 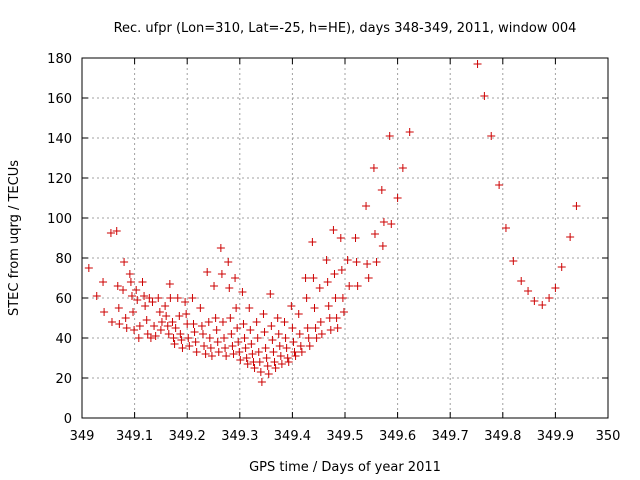 What do you see at coordinates (59, 219) in the screenshot?
I see `y-tick-label: 100` at bounding box center [59, 219].